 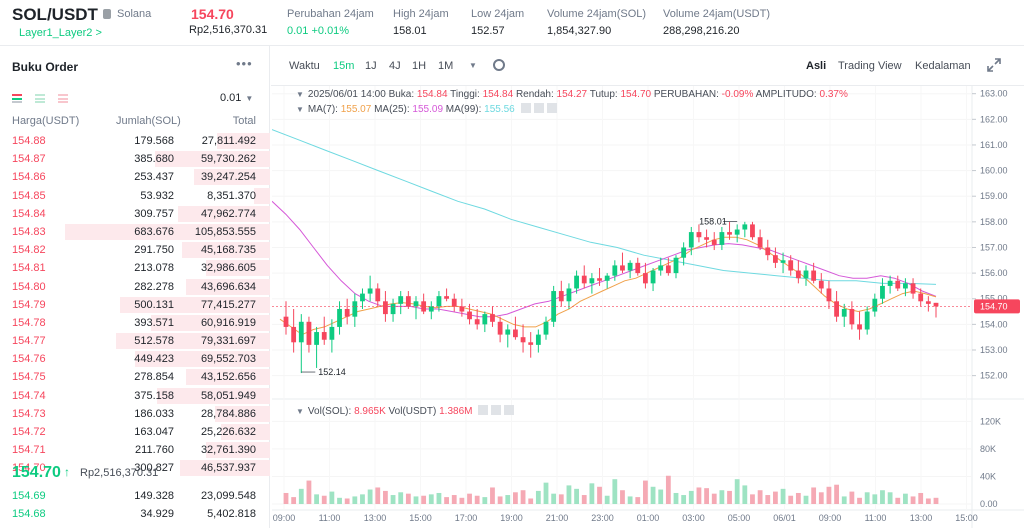 What do you see at coordinates (135, 141) in the screenshot?
I see `ask-row: 154.88 179.568 27,811.492` at bounding box center [135, 141].